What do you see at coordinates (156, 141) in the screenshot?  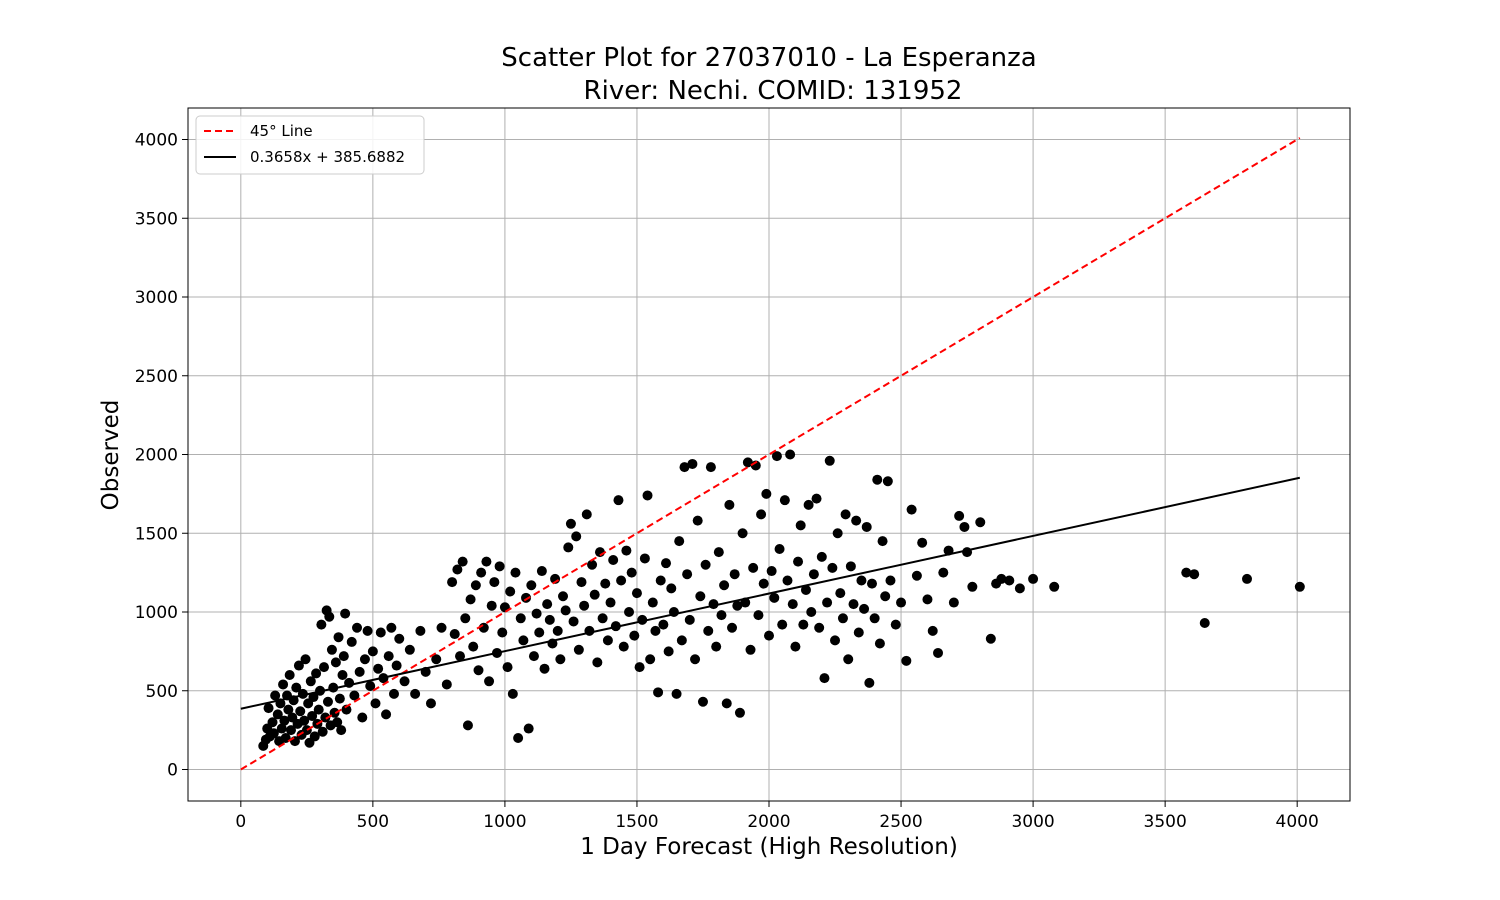 I see `y-tick-label: 4000` at bounding box center [156, 141].